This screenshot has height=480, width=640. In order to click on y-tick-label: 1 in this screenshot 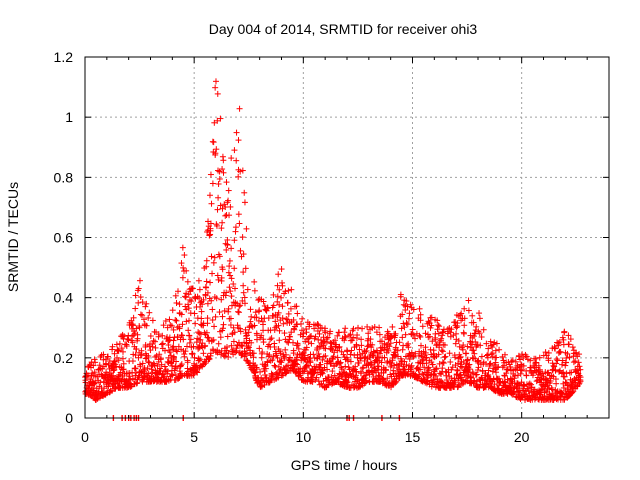, I will do `click(69, 117)`.